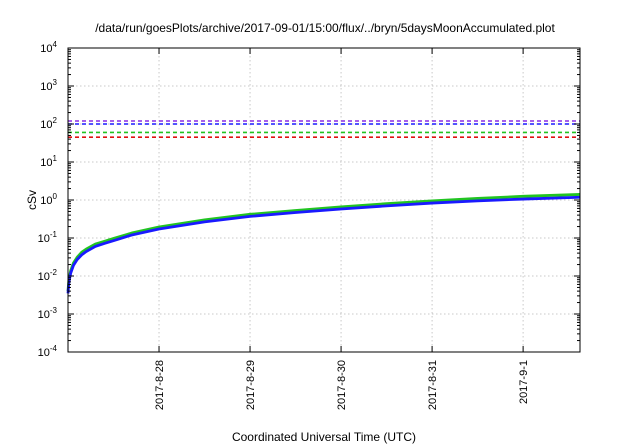  I want to click on y-tick-labels: 10⁻⁴ 10⁻³ 10⁻² 10⁻¹ 10⁰ 10¹ 10² 10³ 10⁴, so click(48, 199).